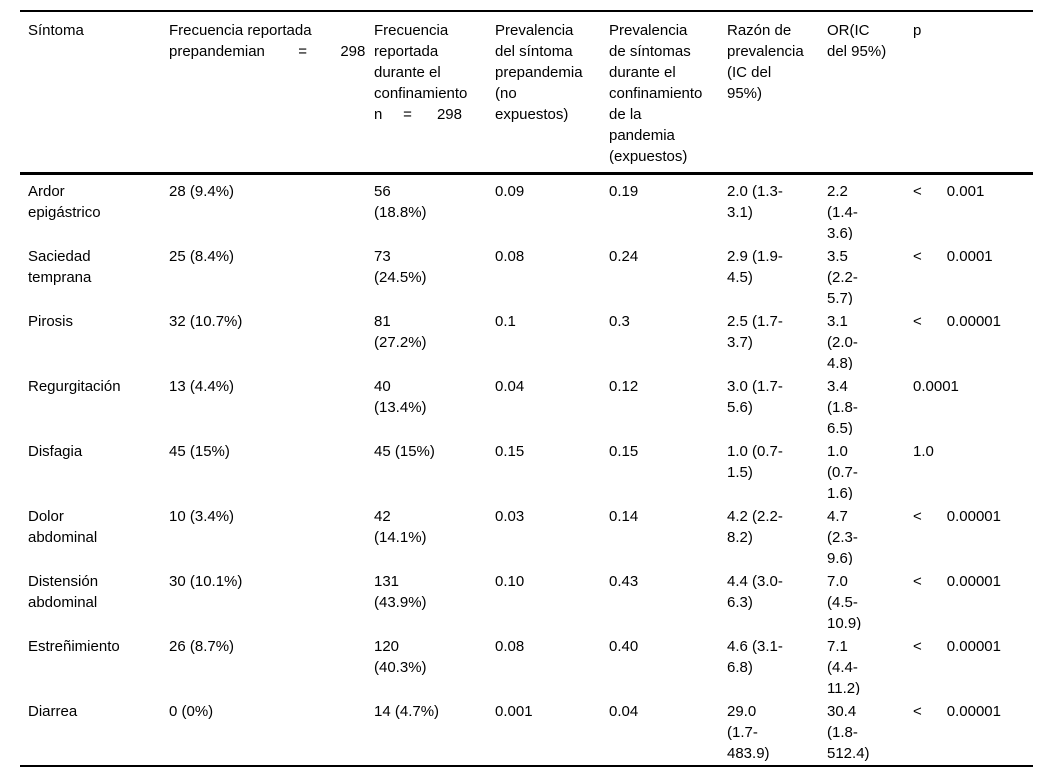 The height and width of the screenshot is (781, 1039). I want to click on cell-sintoma: Ardor epigástrico, so click(64, 202).